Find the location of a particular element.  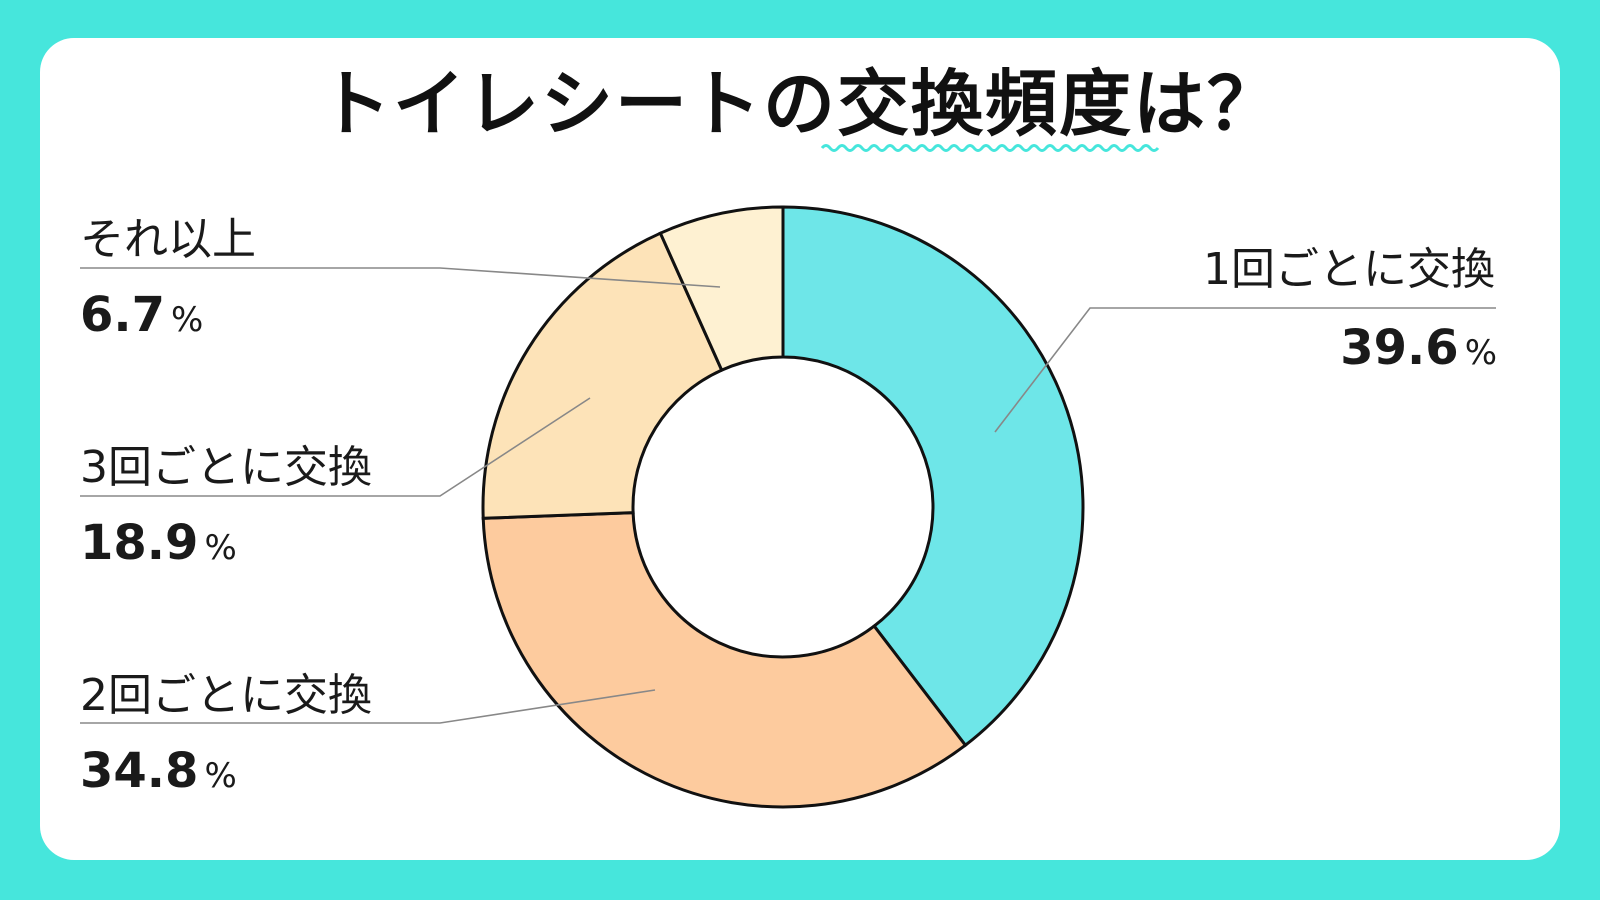

slice-label-3: 3回ごとに交換 is located at coordinates (226, 467).